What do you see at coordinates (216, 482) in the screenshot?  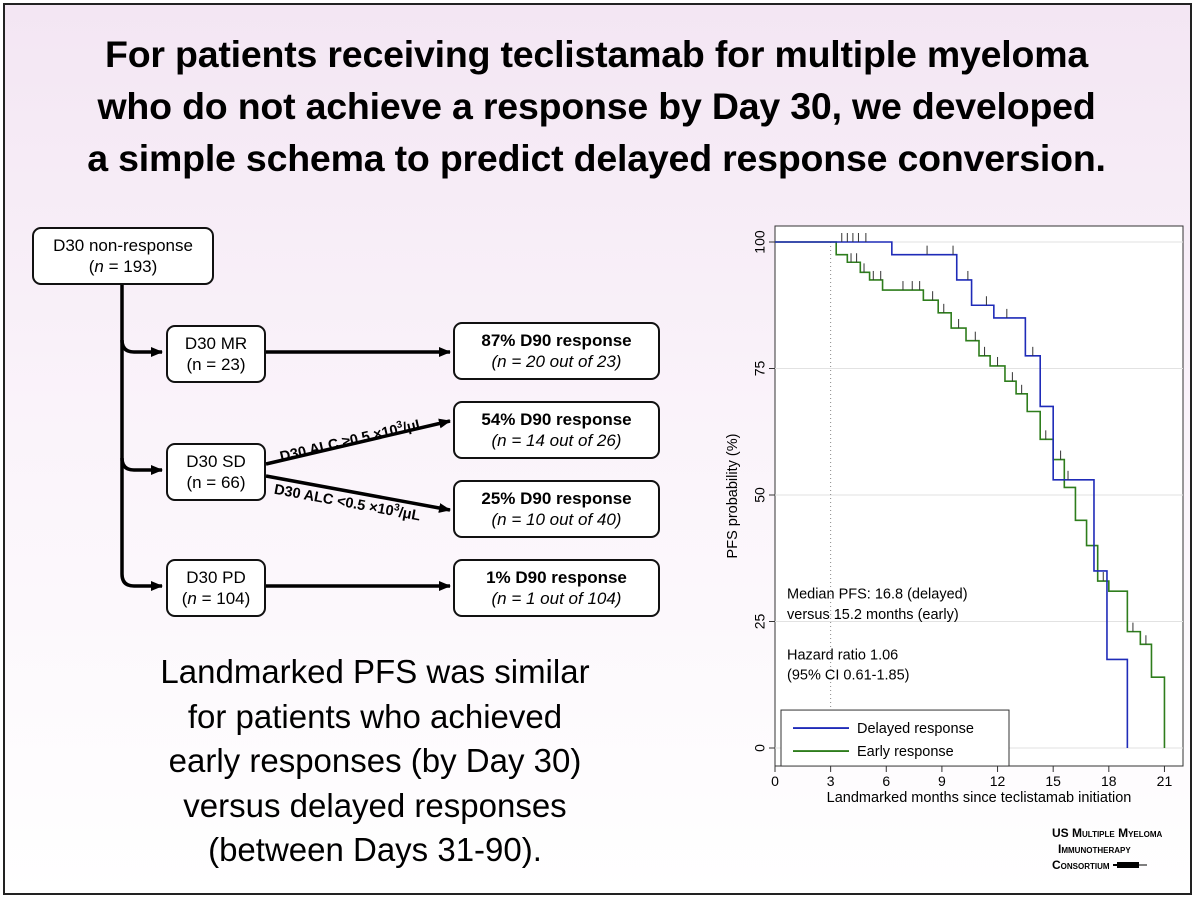 I see `box-d30-sd-n: (n = 66)` at bounding box center [216, 482].